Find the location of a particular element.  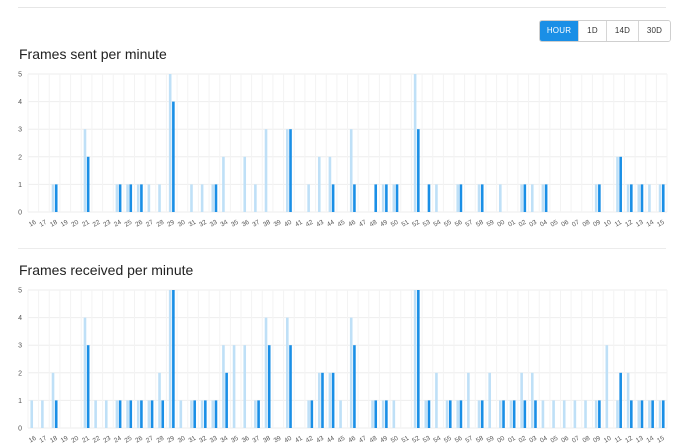

x-tick-label: 53 is located at coordinates (427, 224).